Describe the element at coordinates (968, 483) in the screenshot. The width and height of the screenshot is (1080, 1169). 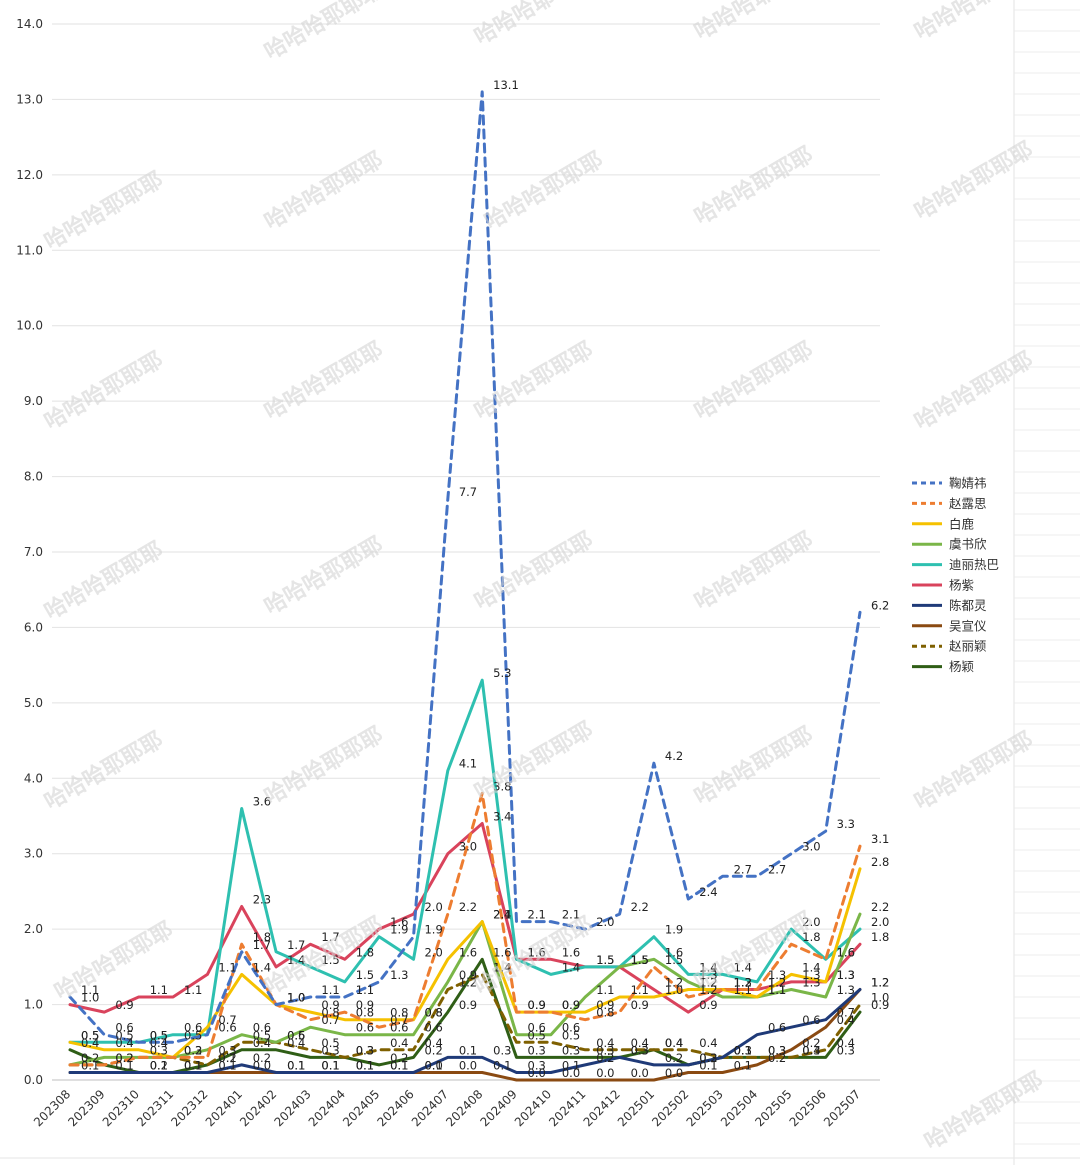
I see `legend-label: 鞠婧祎` at that location.